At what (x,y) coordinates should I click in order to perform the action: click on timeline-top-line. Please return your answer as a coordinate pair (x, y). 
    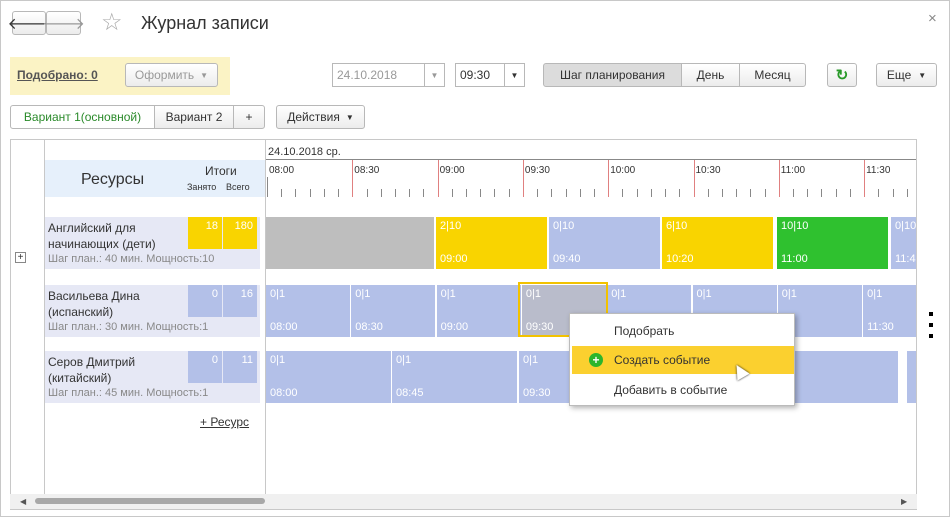
    Looking at the image, I should click on (591, 159).